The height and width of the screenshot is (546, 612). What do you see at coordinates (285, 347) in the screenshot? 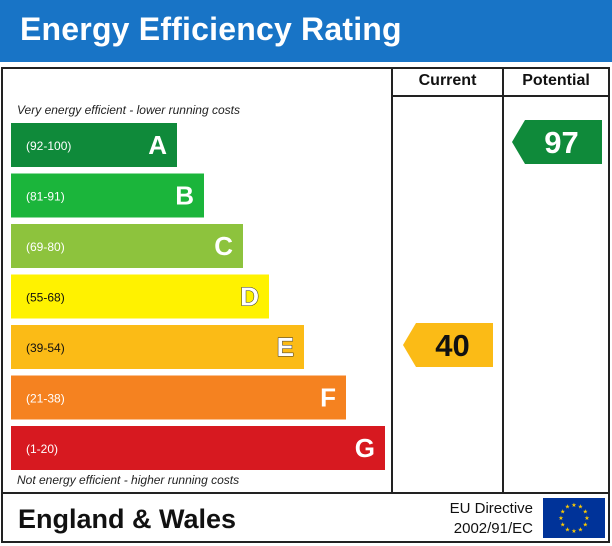
I see `band-letter-e: E` at bounding box center [285, 347].